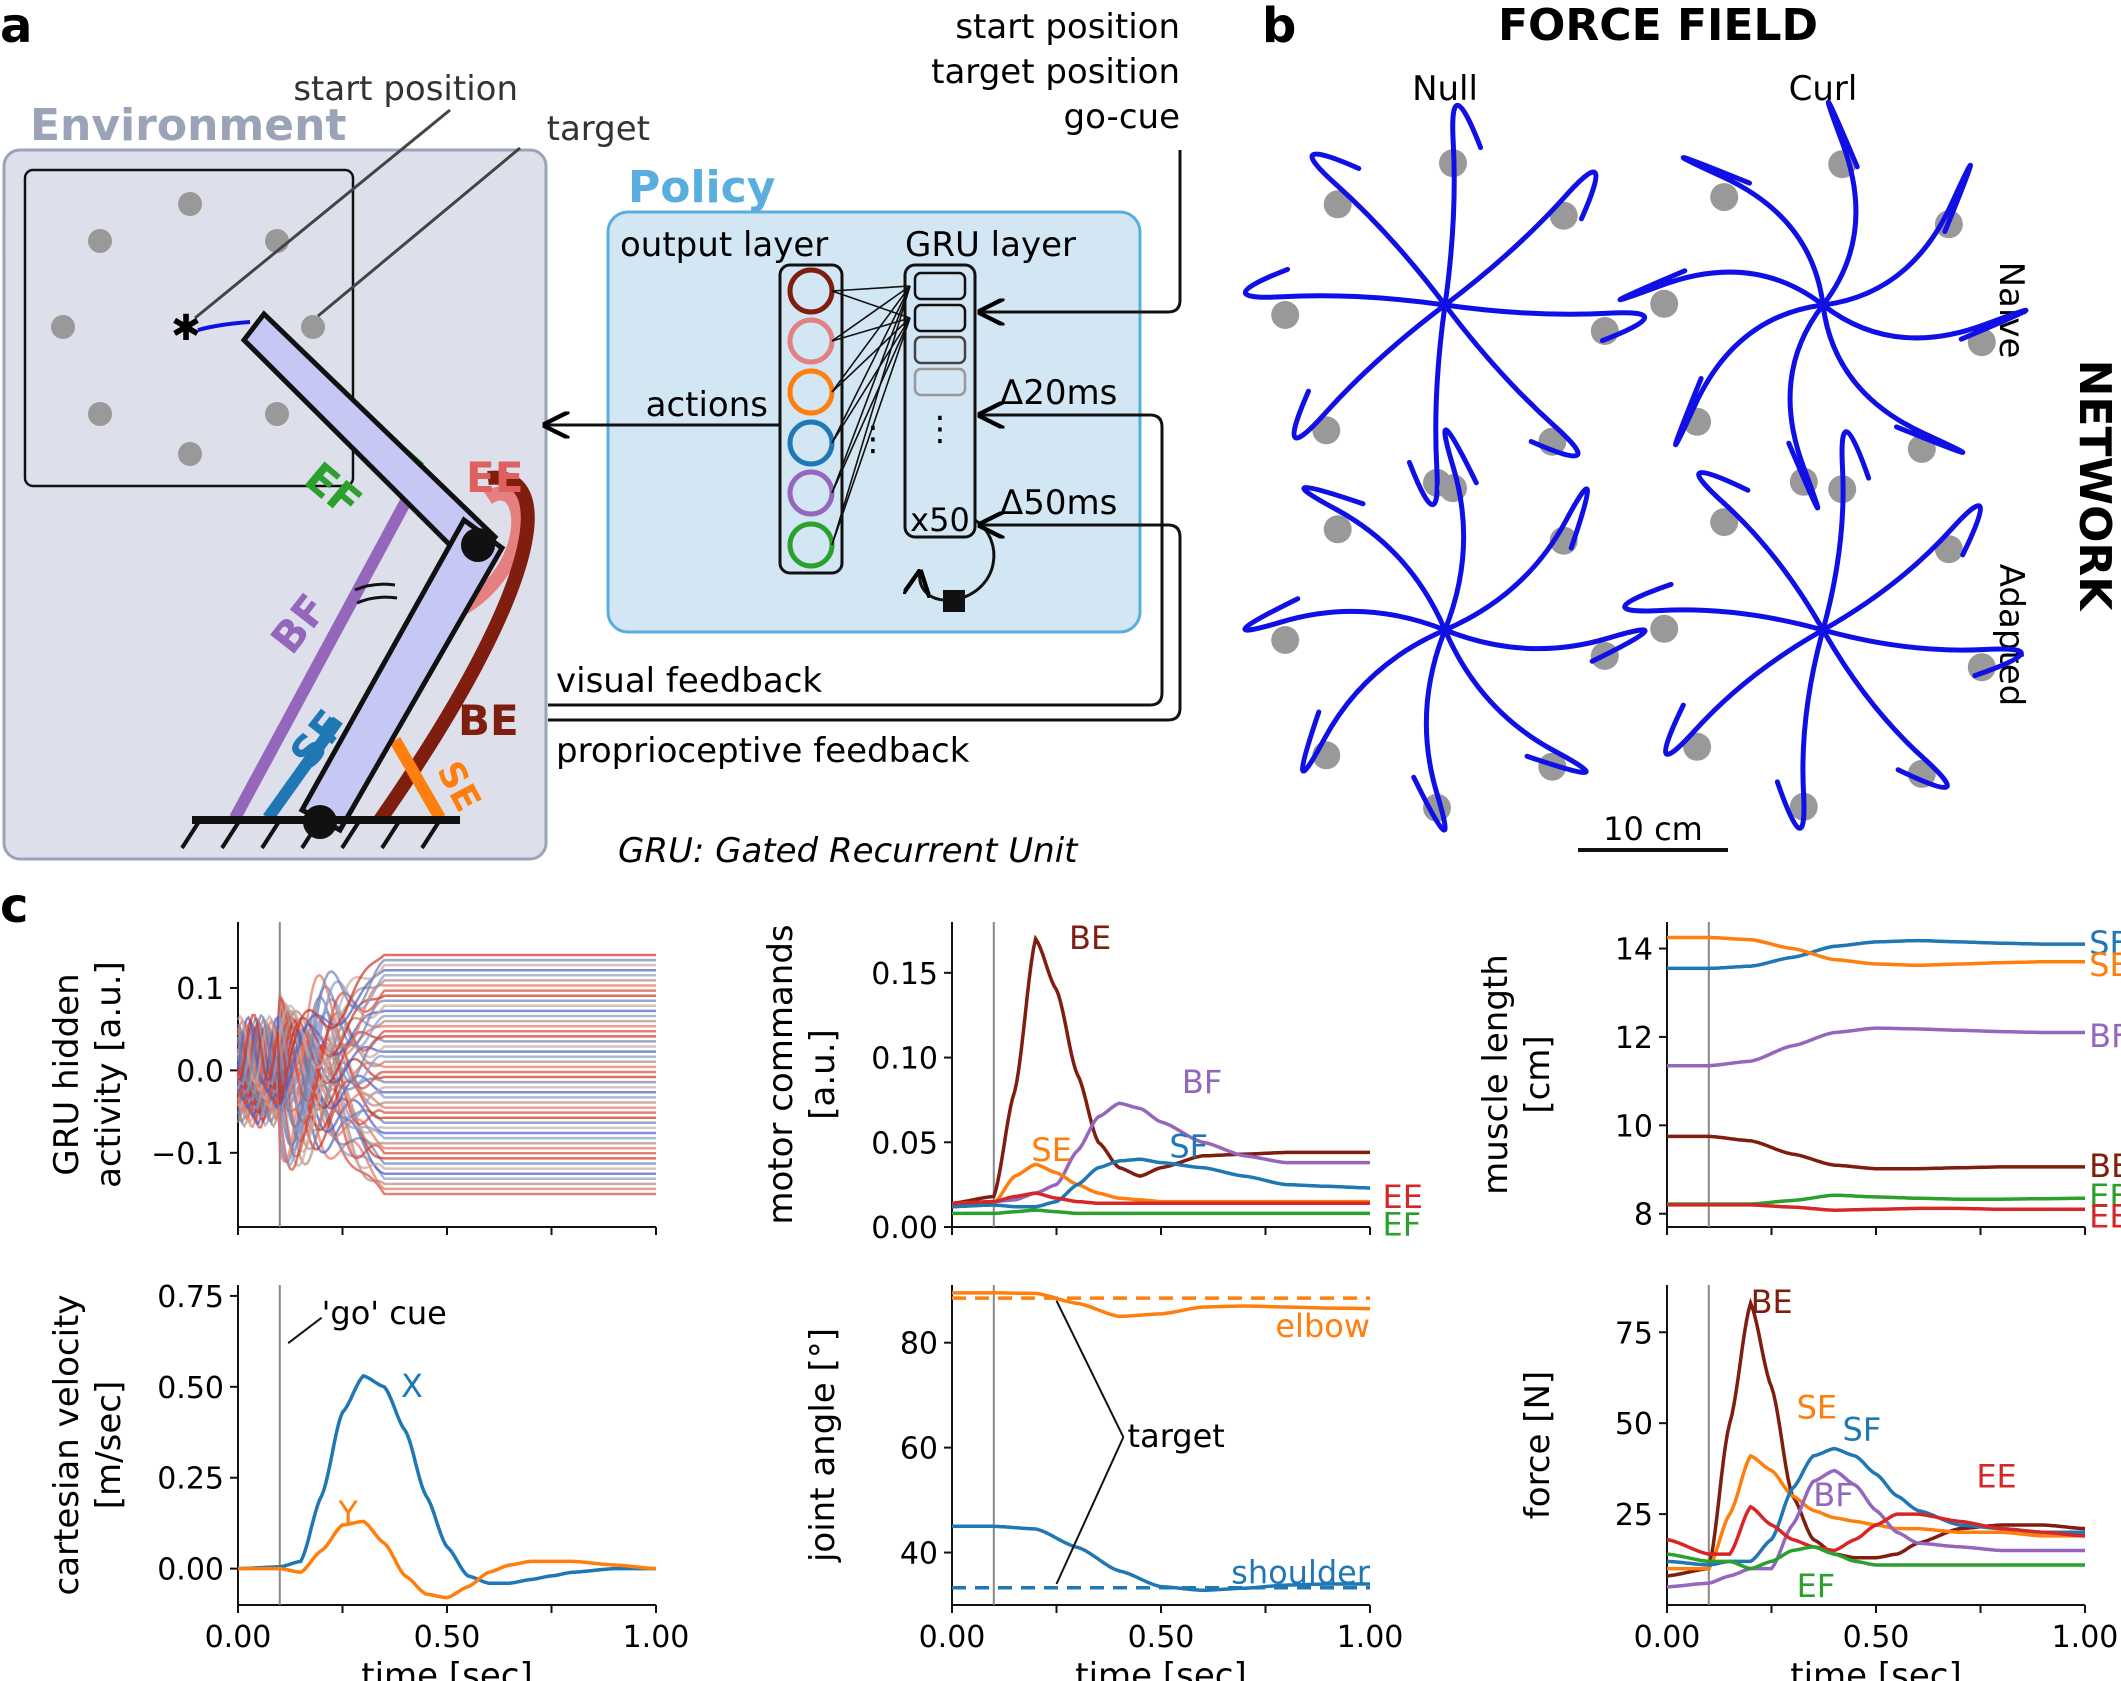 The height and width of the screenshot is (1681, 2121). Describe the element at coordinates (904, 974) in the screenshot. I see `y-tick-label: 0.15` at that location.